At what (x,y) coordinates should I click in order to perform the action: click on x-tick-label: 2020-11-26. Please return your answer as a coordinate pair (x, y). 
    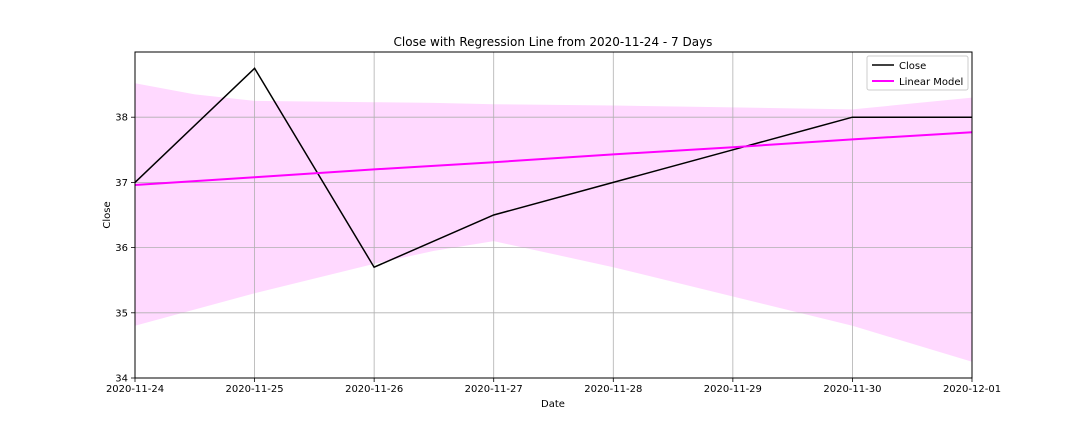
    Looking at the image, I should click on (374, 389).